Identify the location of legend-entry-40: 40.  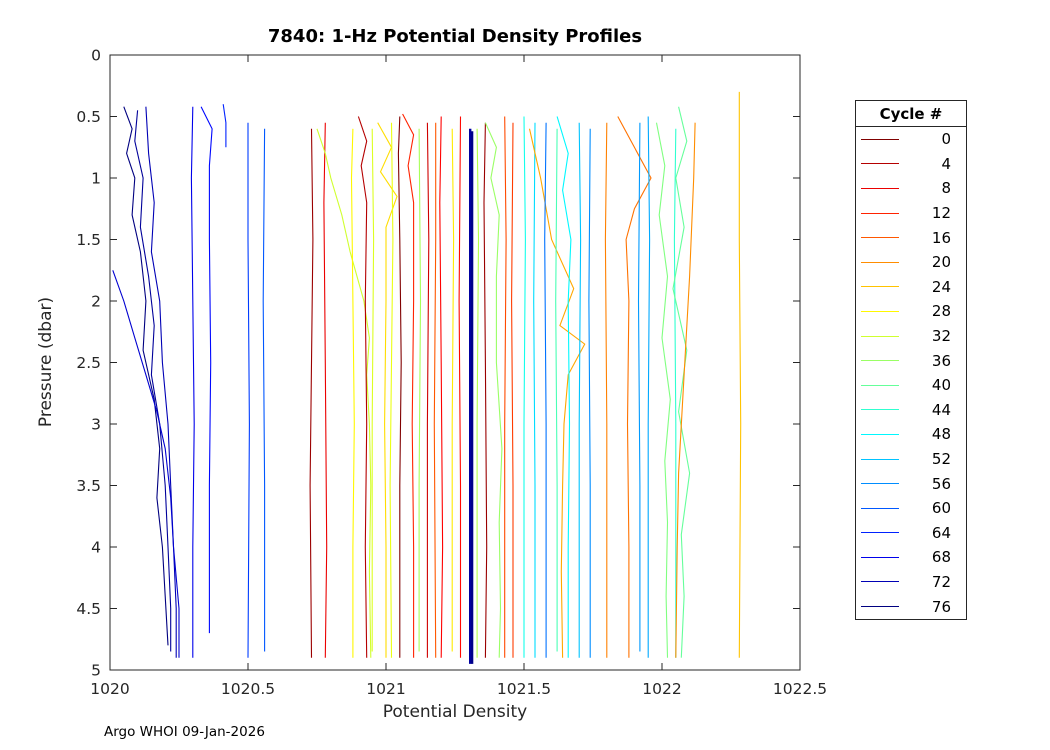
(911, 385).